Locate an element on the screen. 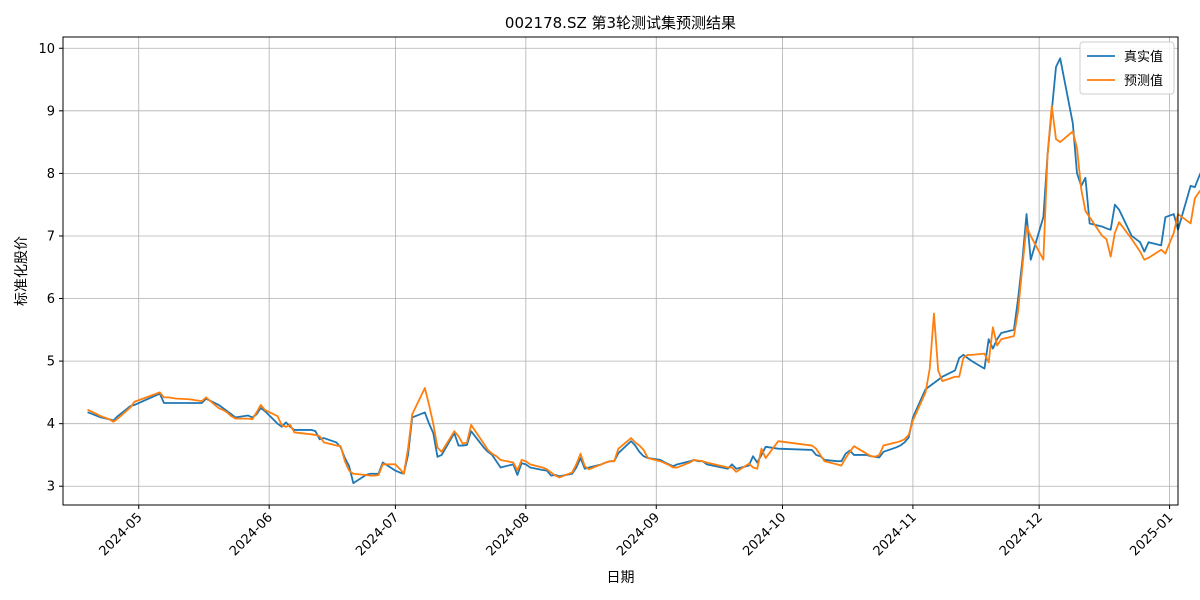 The height and width of the screenshot is (600, 1200). y-tick-label: 6 is located at coordinates (51, 299).